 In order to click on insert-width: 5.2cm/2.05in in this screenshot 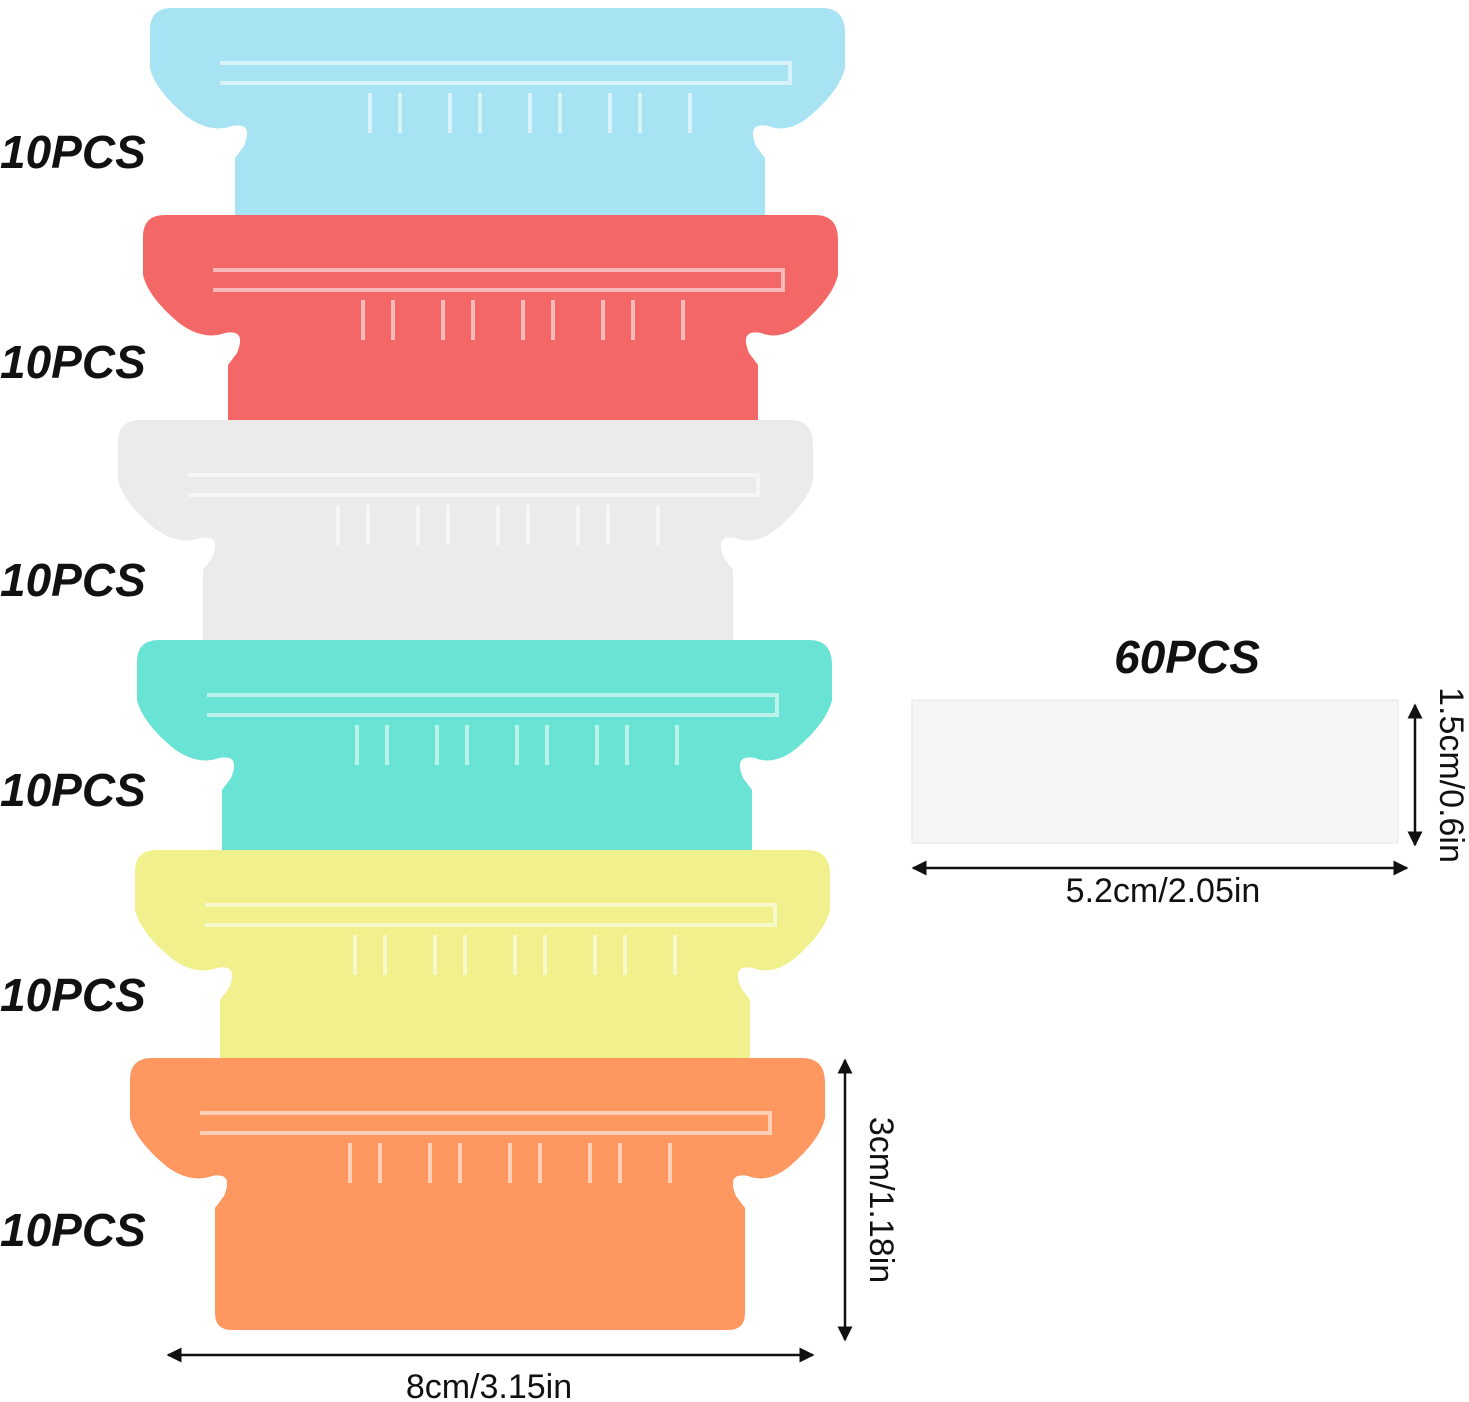, I will do `click(1163, 891)`.